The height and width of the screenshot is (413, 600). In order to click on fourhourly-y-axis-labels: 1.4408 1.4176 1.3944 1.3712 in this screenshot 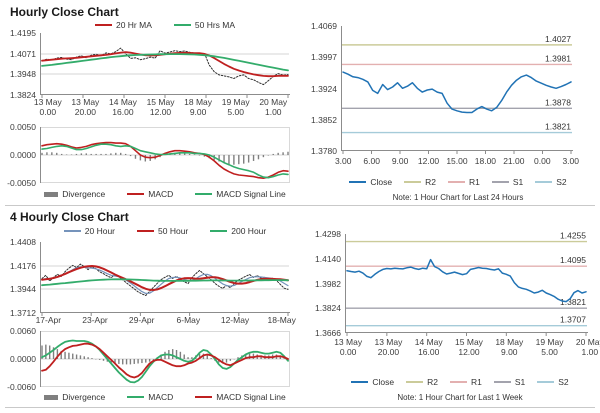, I will do `click(19, 277)`.